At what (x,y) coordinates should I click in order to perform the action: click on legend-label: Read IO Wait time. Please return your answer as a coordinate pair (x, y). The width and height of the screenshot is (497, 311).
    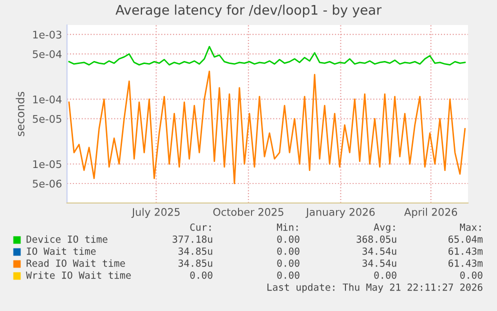
    Looking at the image, I should click on (75, 263).